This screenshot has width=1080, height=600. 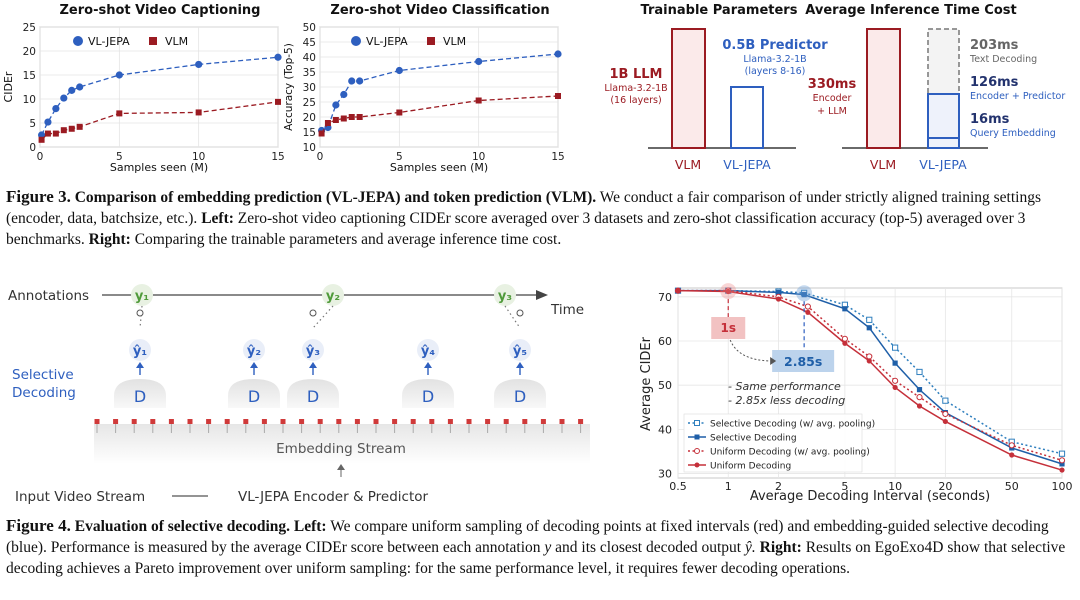 What do you see at coordinates (990, 119) in the screenshot?
I see `time-t3-value: 16ms` at bounding box center [990, 119].